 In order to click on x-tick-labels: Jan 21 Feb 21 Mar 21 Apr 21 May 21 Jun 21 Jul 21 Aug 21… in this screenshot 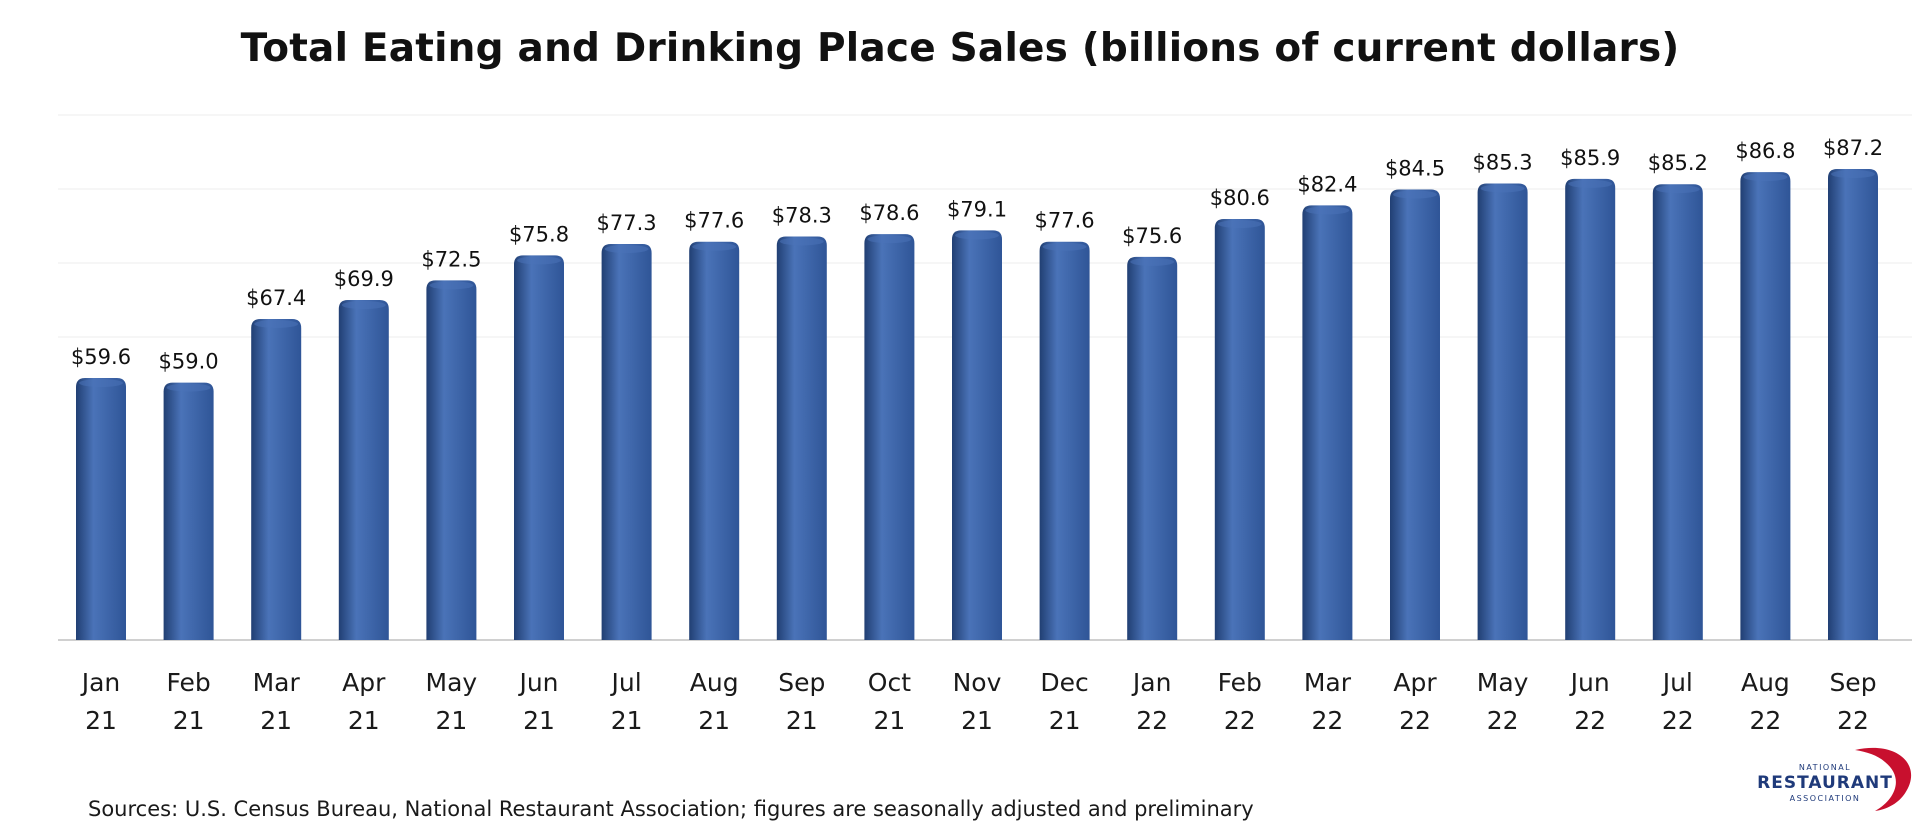, I will do `click(978, 701)`.